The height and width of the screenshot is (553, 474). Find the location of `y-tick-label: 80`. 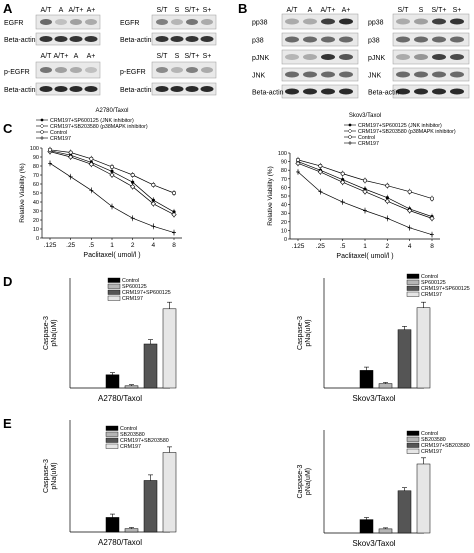

y-tick-label: 80 is located at coordinates (284, 171).